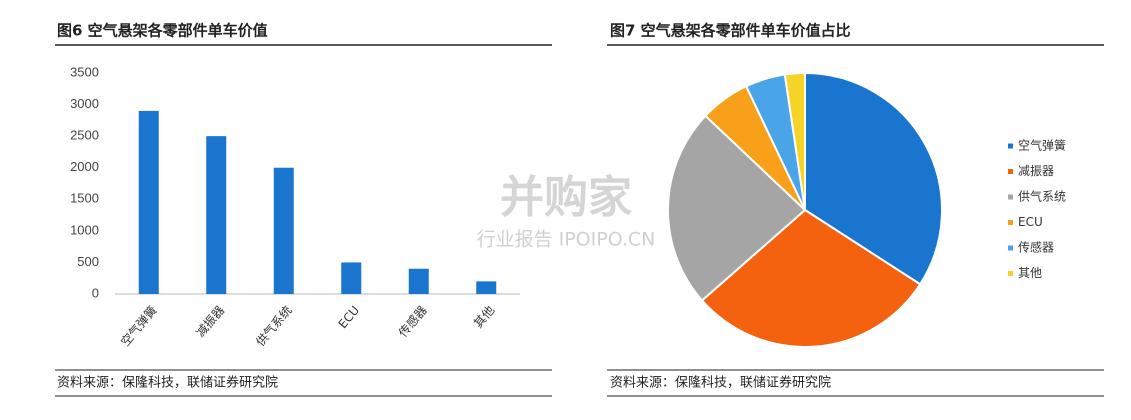 The width and height of the screenshot is (1131, 420). What do you see at coordinates (412, 321) in the screenshot?
I see `x-tick-label: 传感器` at bounding box center [412, 321].